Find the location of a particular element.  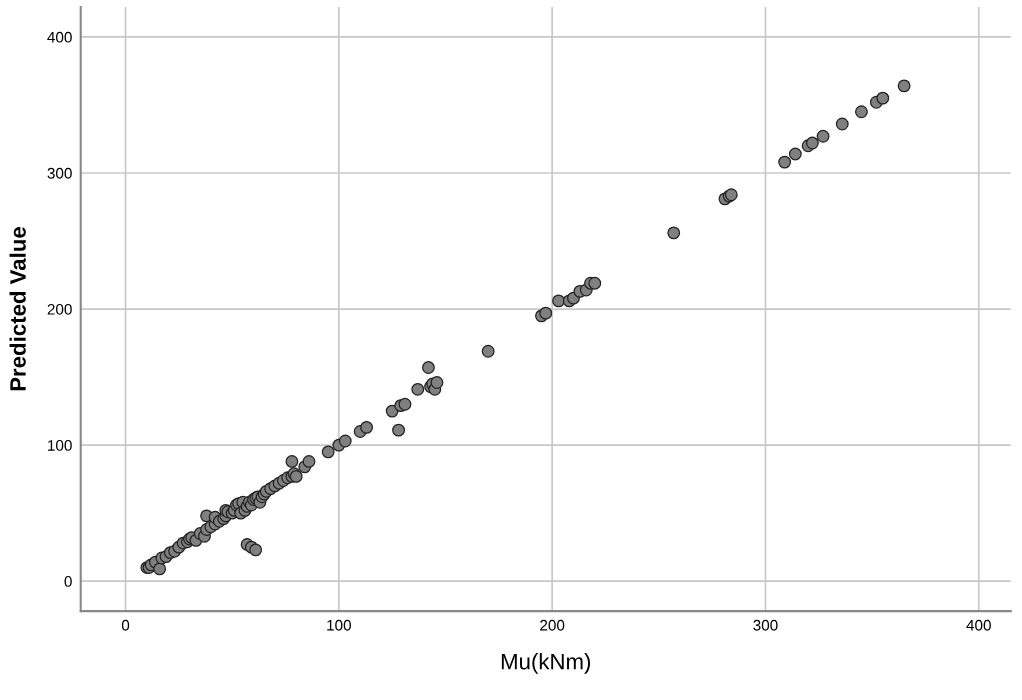

y-tick-label: 100 is located at coordinates (60, 445).